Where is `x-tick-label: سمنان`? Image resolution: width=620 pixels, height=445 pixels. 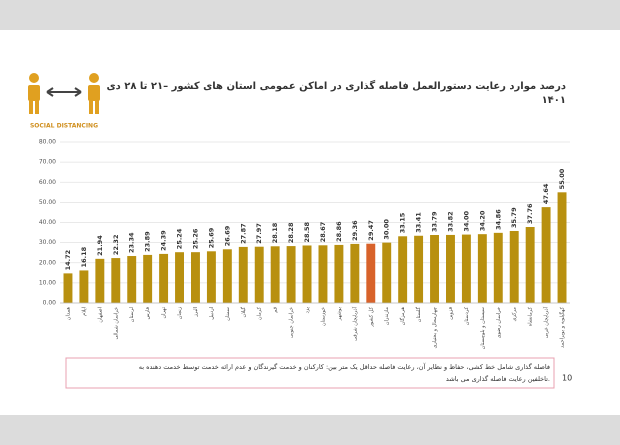 x-tick-label: سمنان is located at coordinates (228, 314).